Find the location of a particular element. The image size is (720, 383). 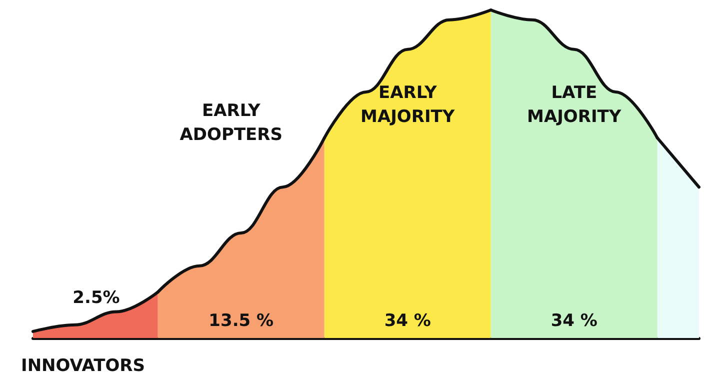

series-label: EARLY ADOPTERS is located at coordinates (231, 122).